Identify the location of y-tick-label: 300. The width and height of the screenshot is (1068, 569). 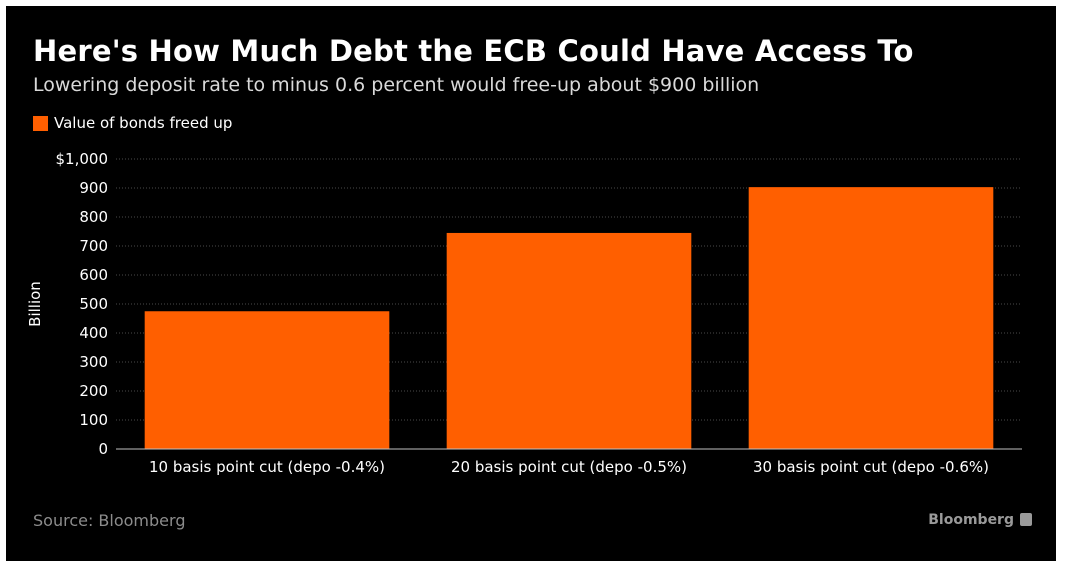
(93, 362).